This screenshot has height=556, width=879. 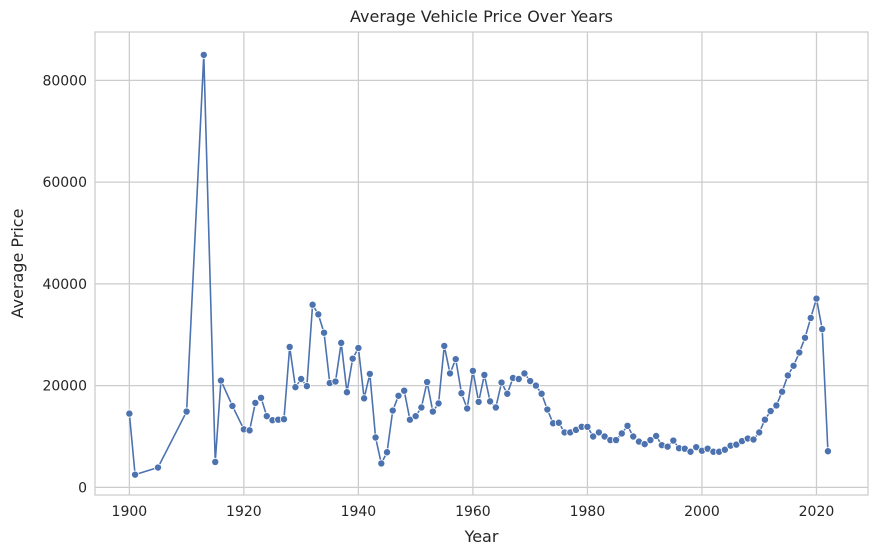 I want to click on chart-title: Average Vehicle Price Over Years, so click(x=481, y=16).